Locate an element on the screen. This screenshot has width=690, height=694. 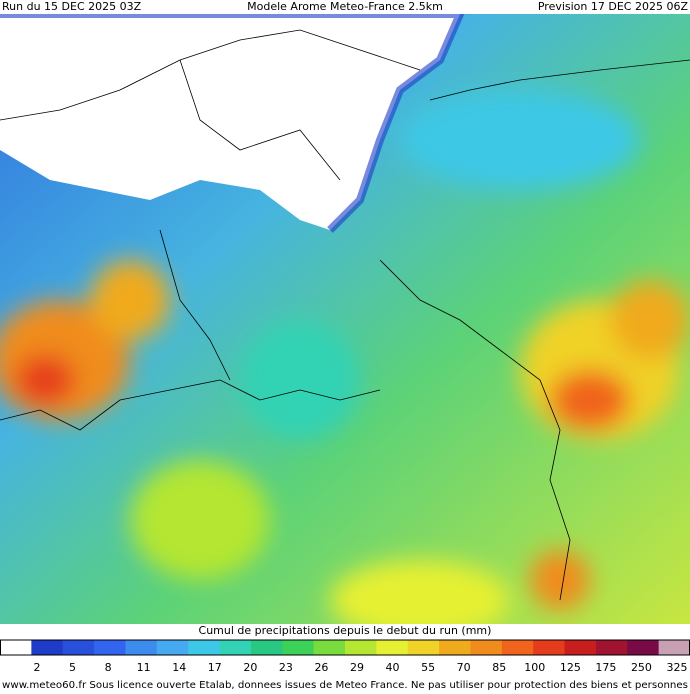
colorbar-label: 17 is located at coordinates (215, 667).